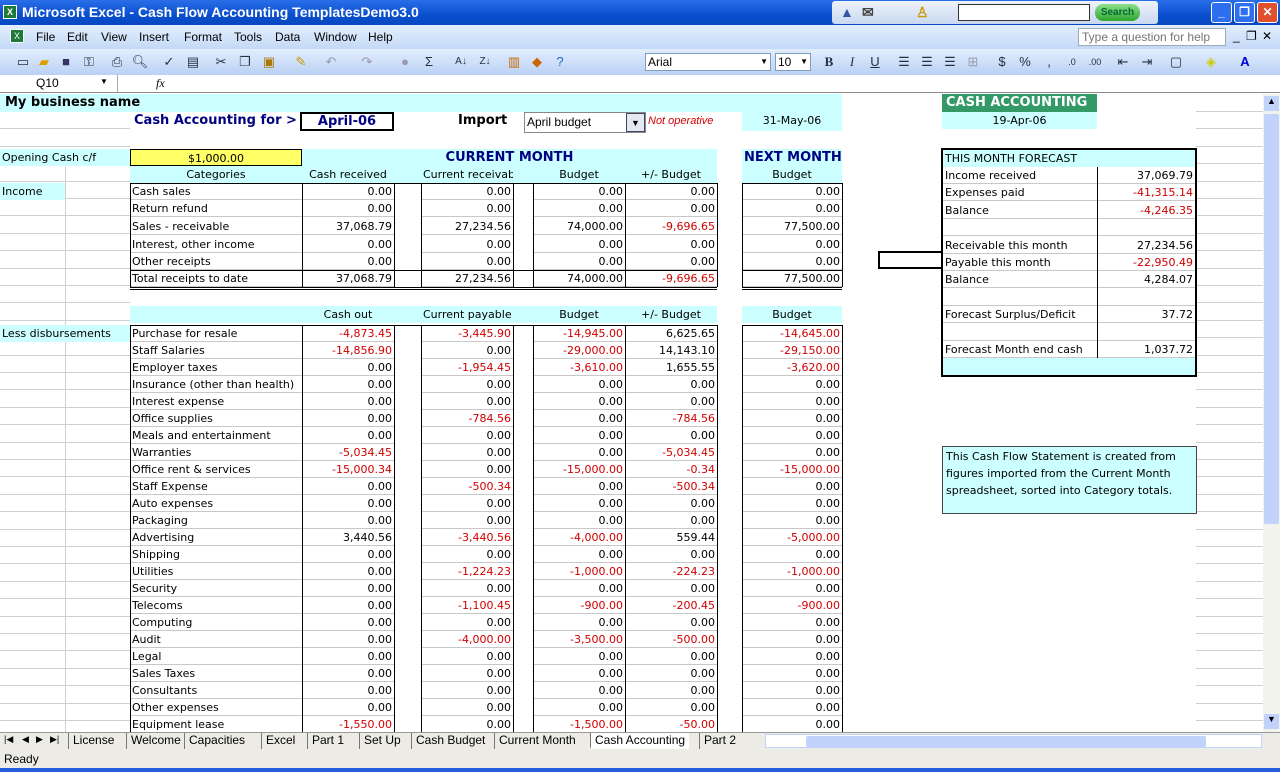  Describe the element at coordinates (382, 741) in the screenshot. I see `sheet-tab: Set Up` at that location.